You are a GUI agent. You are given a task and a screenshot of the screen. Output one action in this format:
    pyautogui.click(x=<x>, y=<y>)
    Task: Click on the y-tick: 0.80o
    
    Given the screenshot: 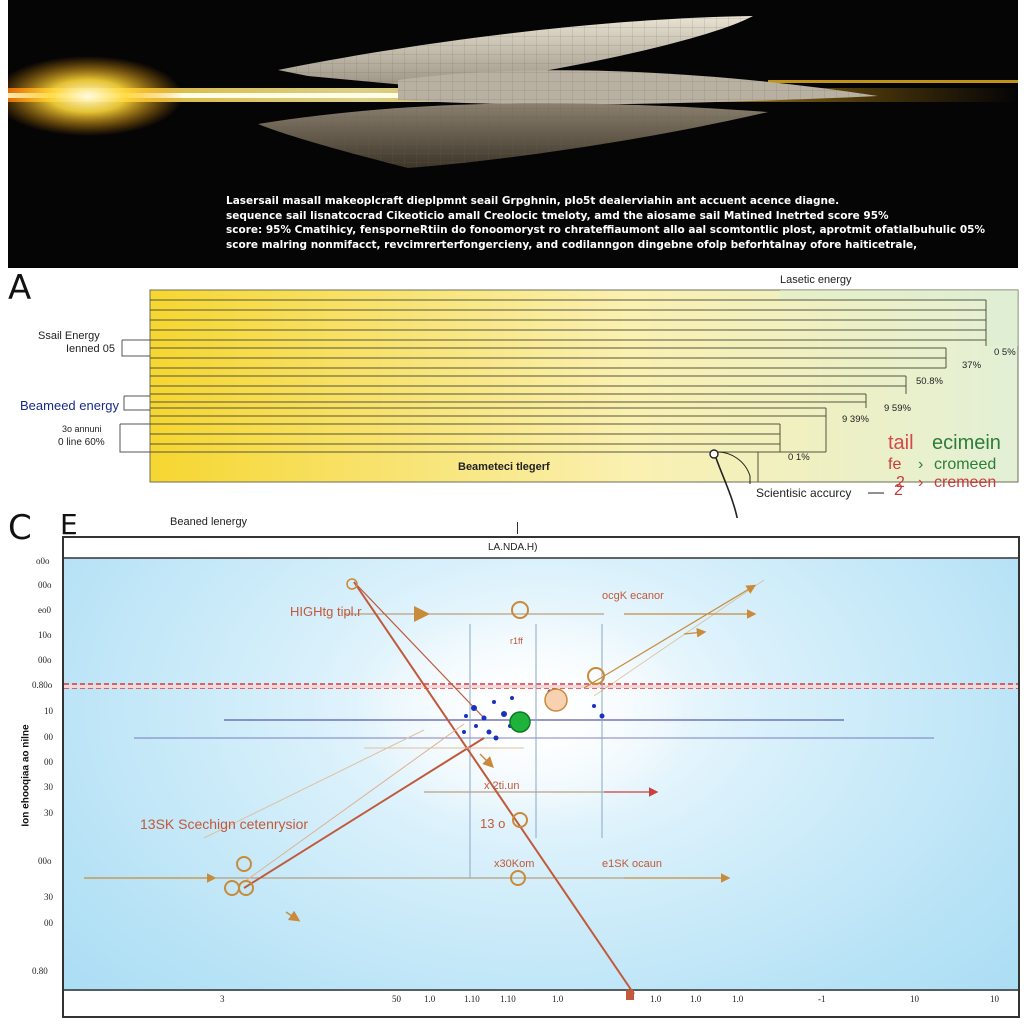 What is the action you would take?
    pyautogui.click(x=42, y=685)
    